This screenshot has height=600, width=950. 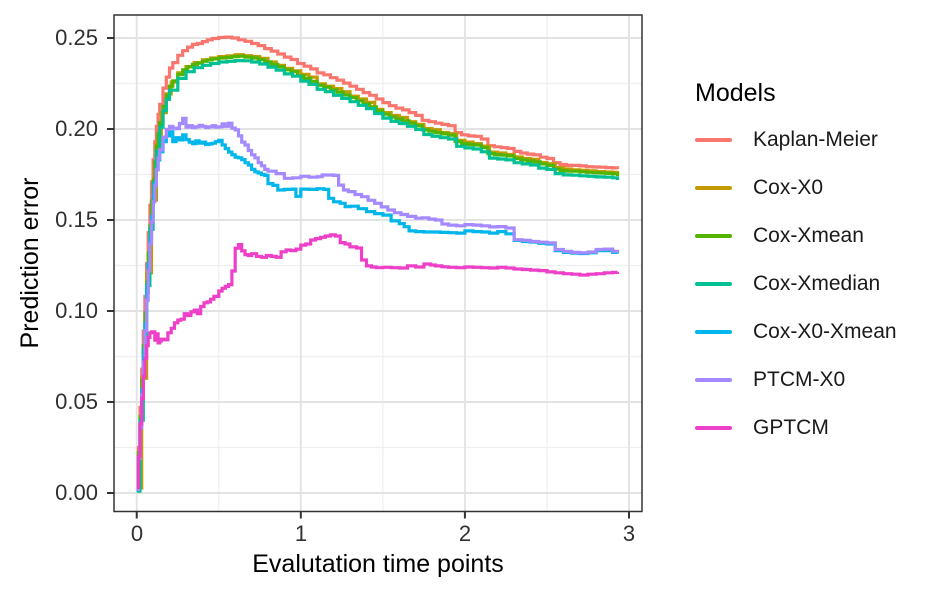 I want to click on legend-item: PTCM-X0, so click(x=820, y=380).